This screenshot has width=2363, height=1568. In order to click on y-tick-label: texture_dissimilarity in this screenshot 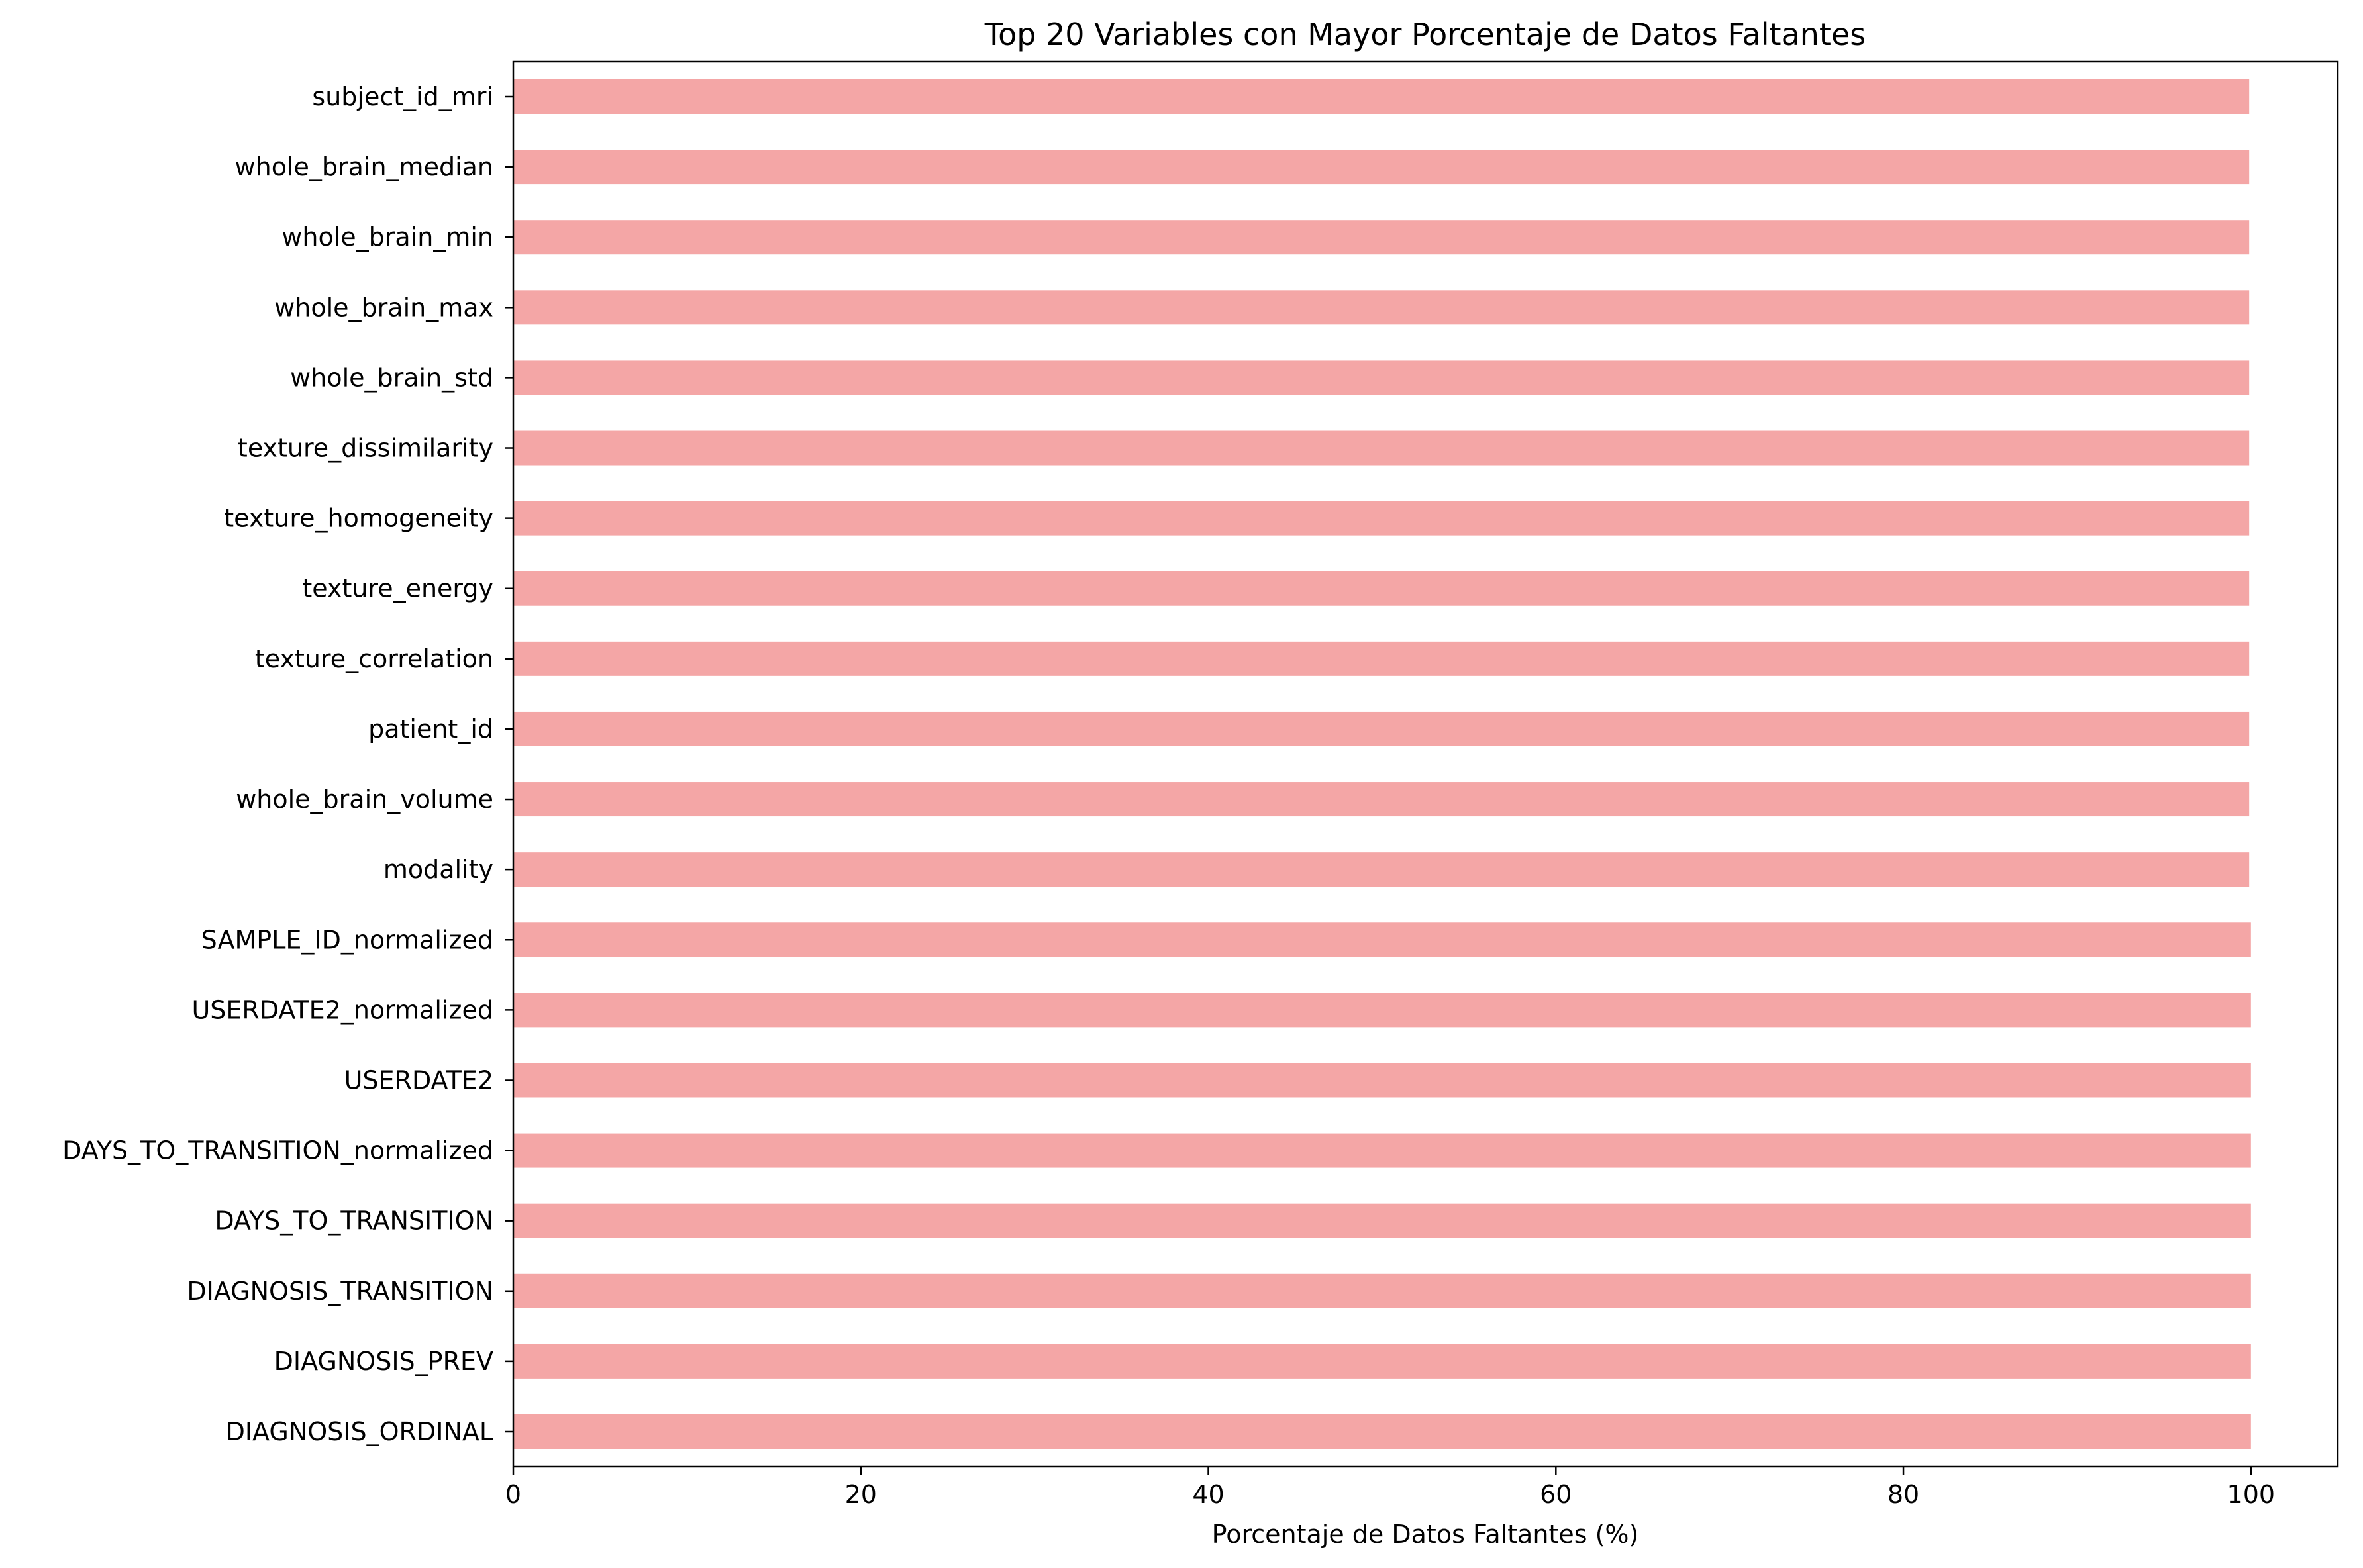, I will do `click(366, 448)`.